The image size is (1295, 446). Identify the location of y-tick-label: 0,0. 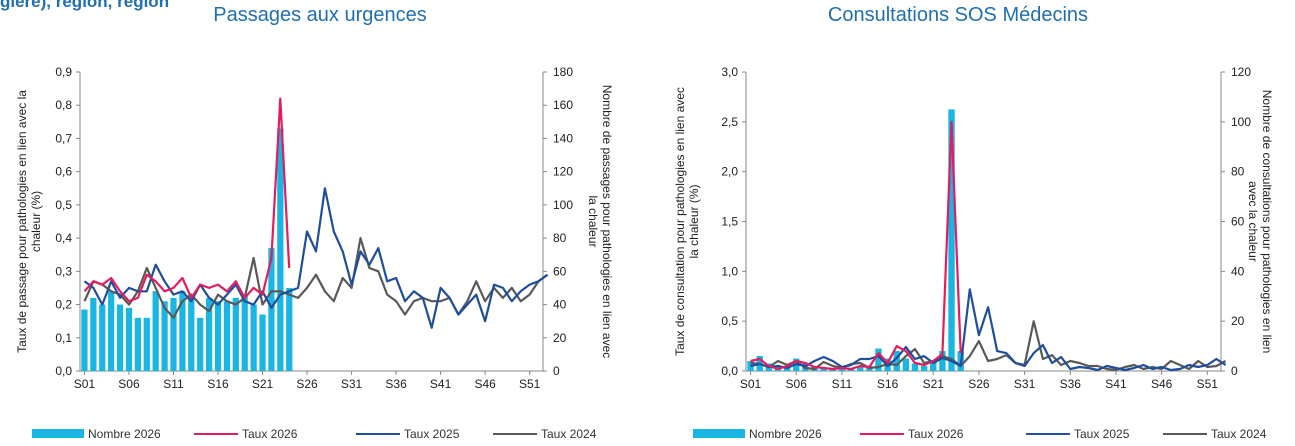
(63, 371).